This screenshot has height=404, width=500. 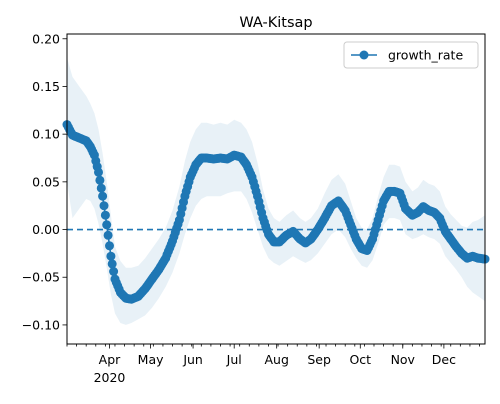 I want to click on x-tick-label: Apr, so click(x=110, y=359).